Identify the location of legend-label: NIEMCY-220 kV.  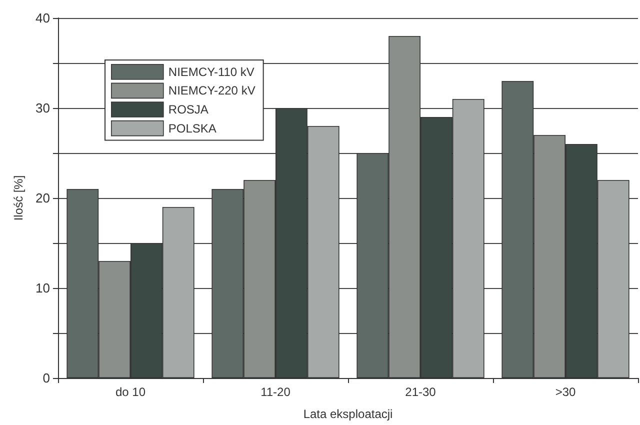
(212, 91).